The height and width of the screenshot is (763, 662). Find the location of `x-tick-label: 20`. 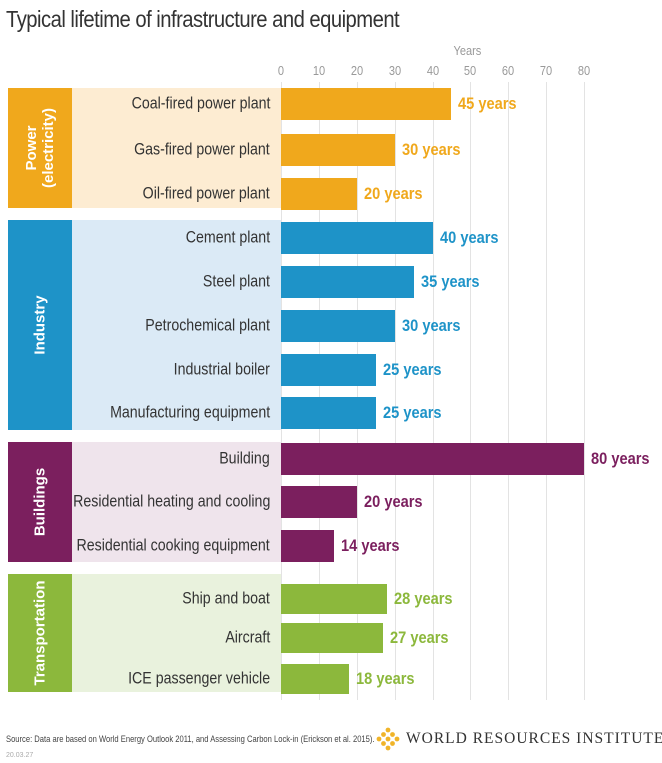

x-tick-label: 20 is located at coordinates (356, 70).